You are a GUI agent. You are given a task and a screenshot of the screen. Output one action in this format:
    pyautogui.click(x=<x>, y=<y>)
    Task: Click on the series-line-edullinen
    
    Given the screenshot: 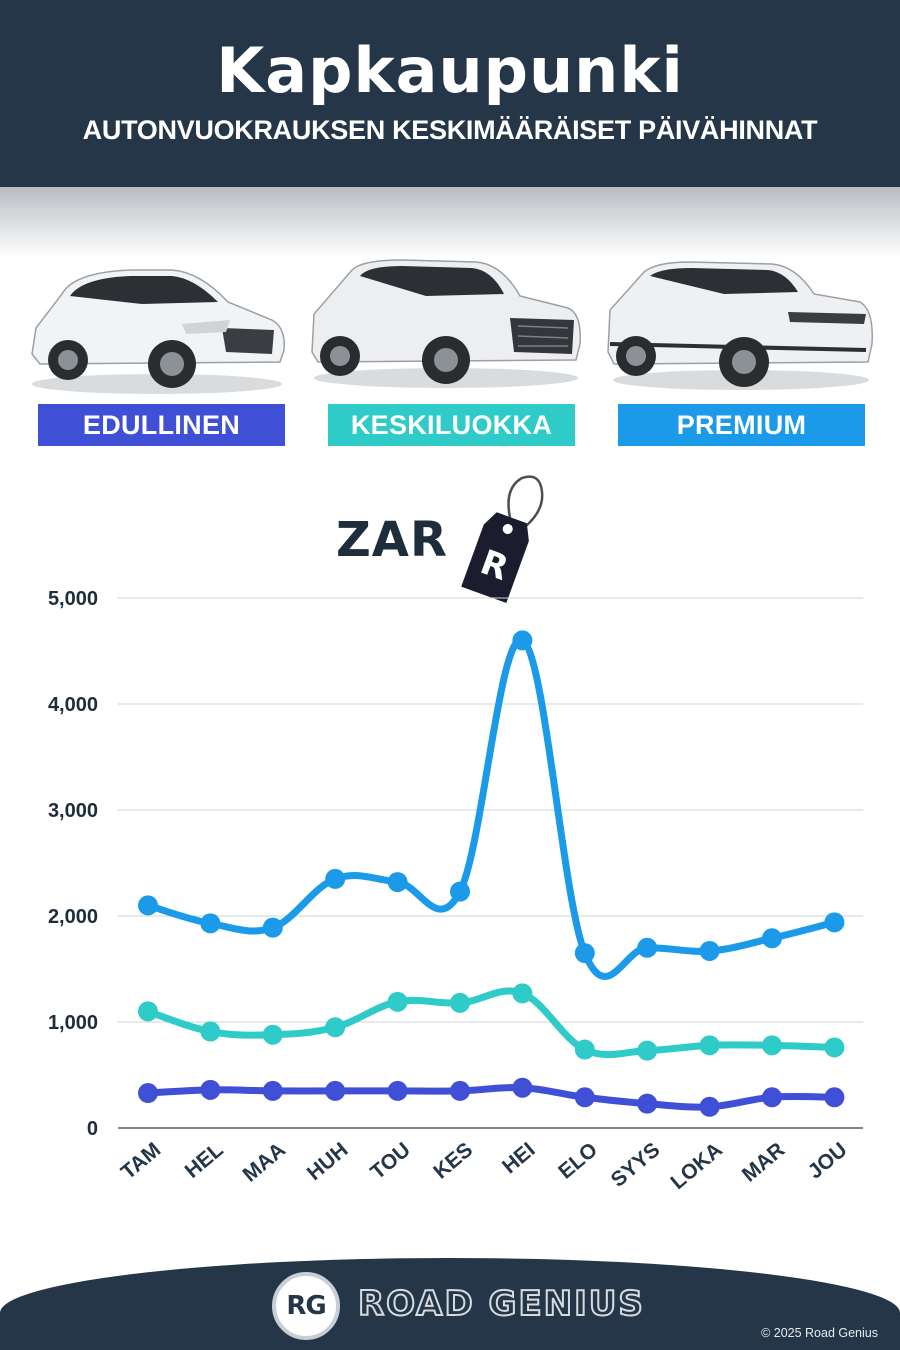 What is the action you would take?
    pyautogui.click(x=491, y=1097)
    